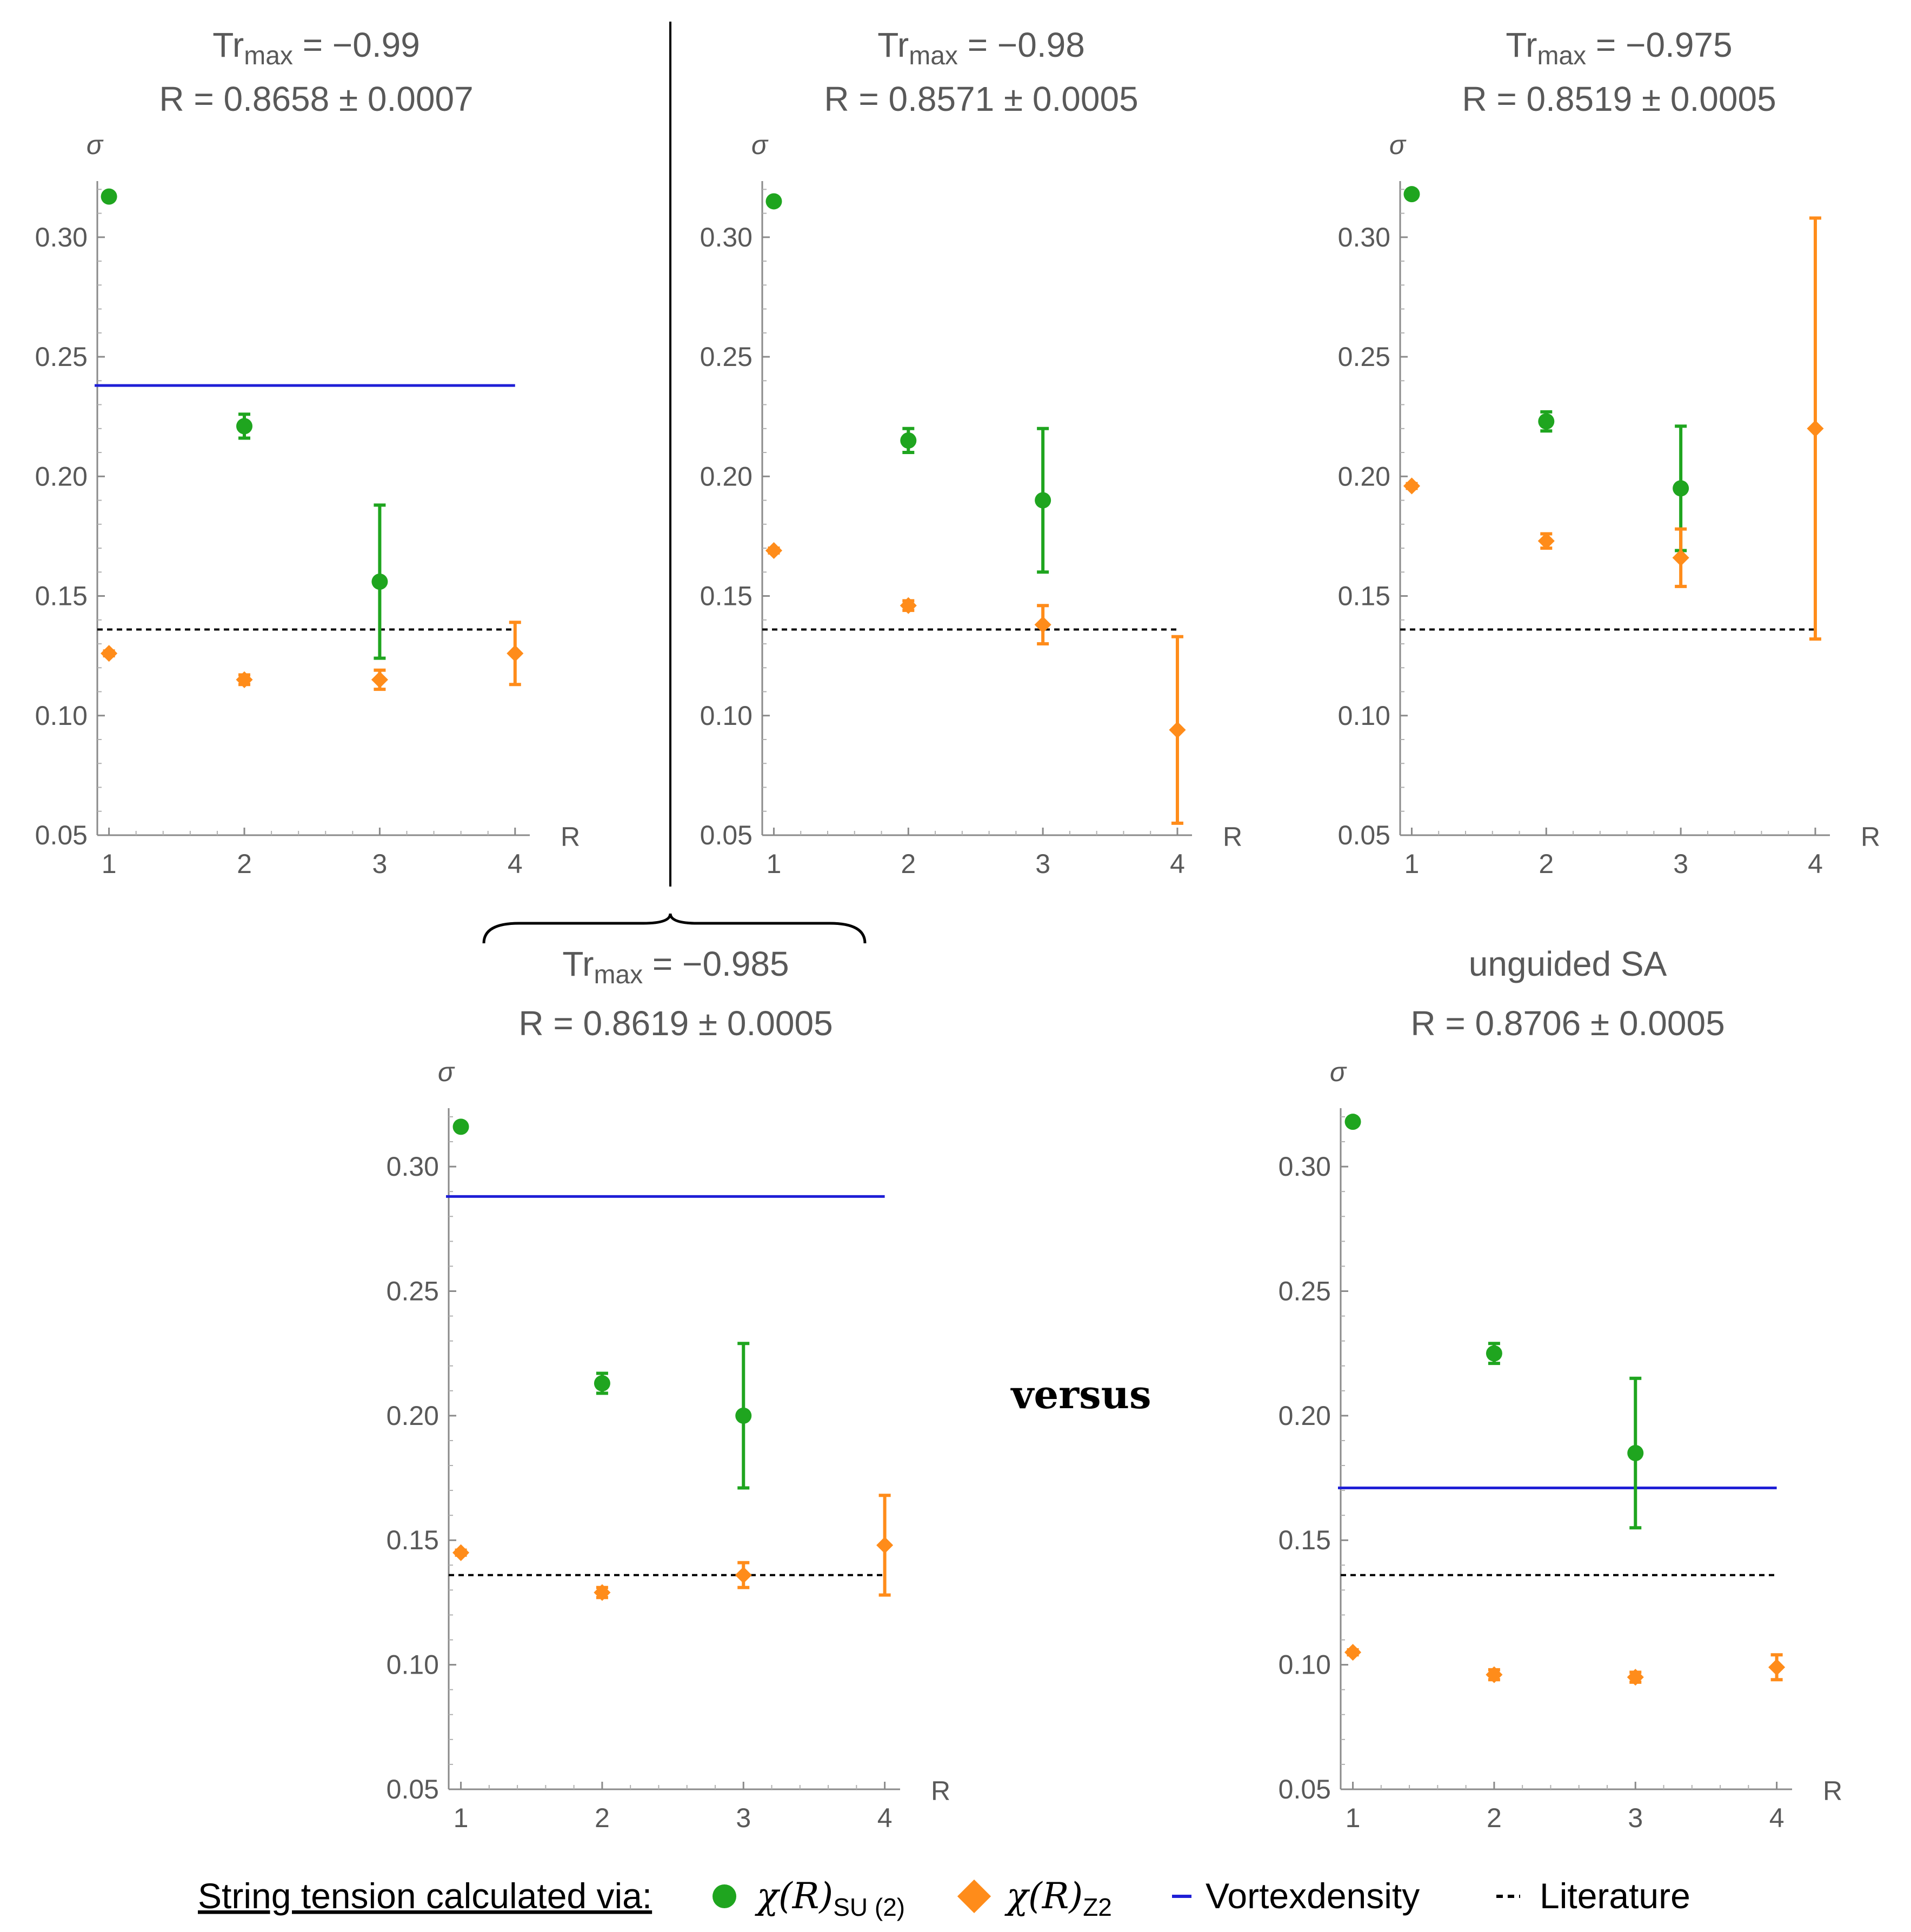 This screenshot has height=1932, width=1911. What do you see at coordinates (1098, 1907) in the screenshot?
I see `legend-z2-sub: Z2` at bounding box center [1098, 1907].